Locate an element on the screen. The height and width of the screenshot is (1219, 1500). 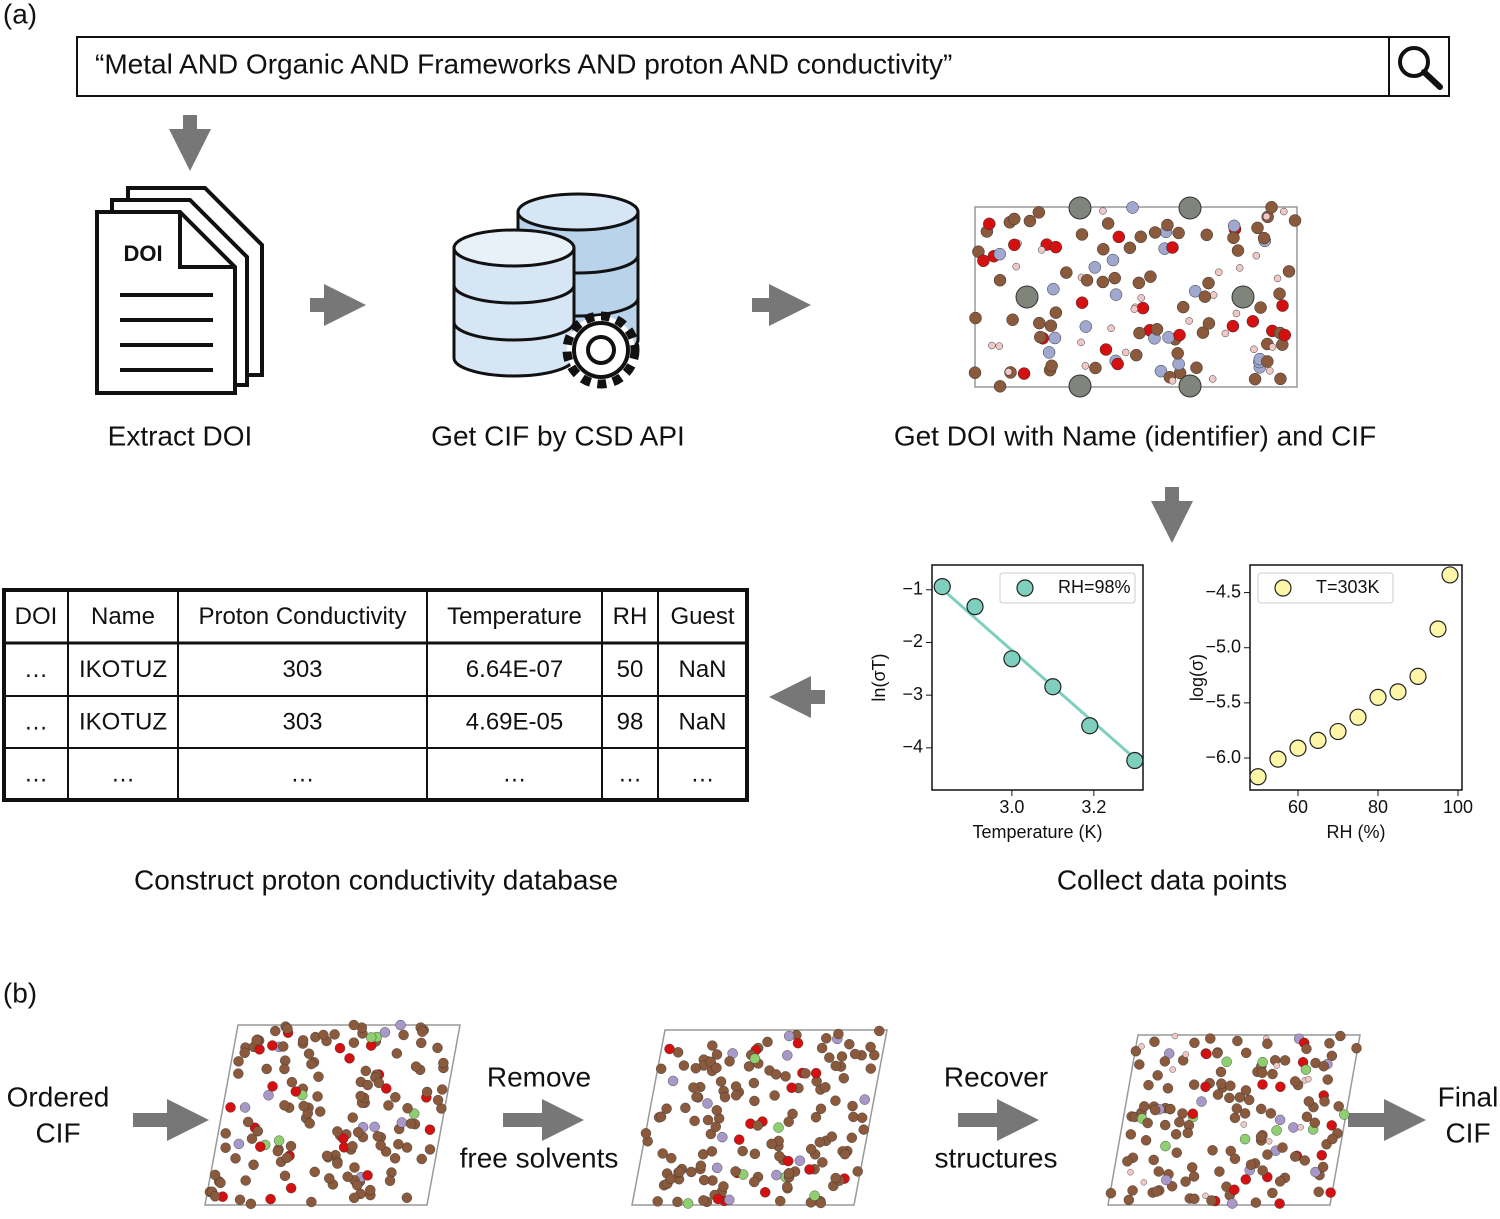
doc-icon-label: DOI is located at coordinates (142, 253).